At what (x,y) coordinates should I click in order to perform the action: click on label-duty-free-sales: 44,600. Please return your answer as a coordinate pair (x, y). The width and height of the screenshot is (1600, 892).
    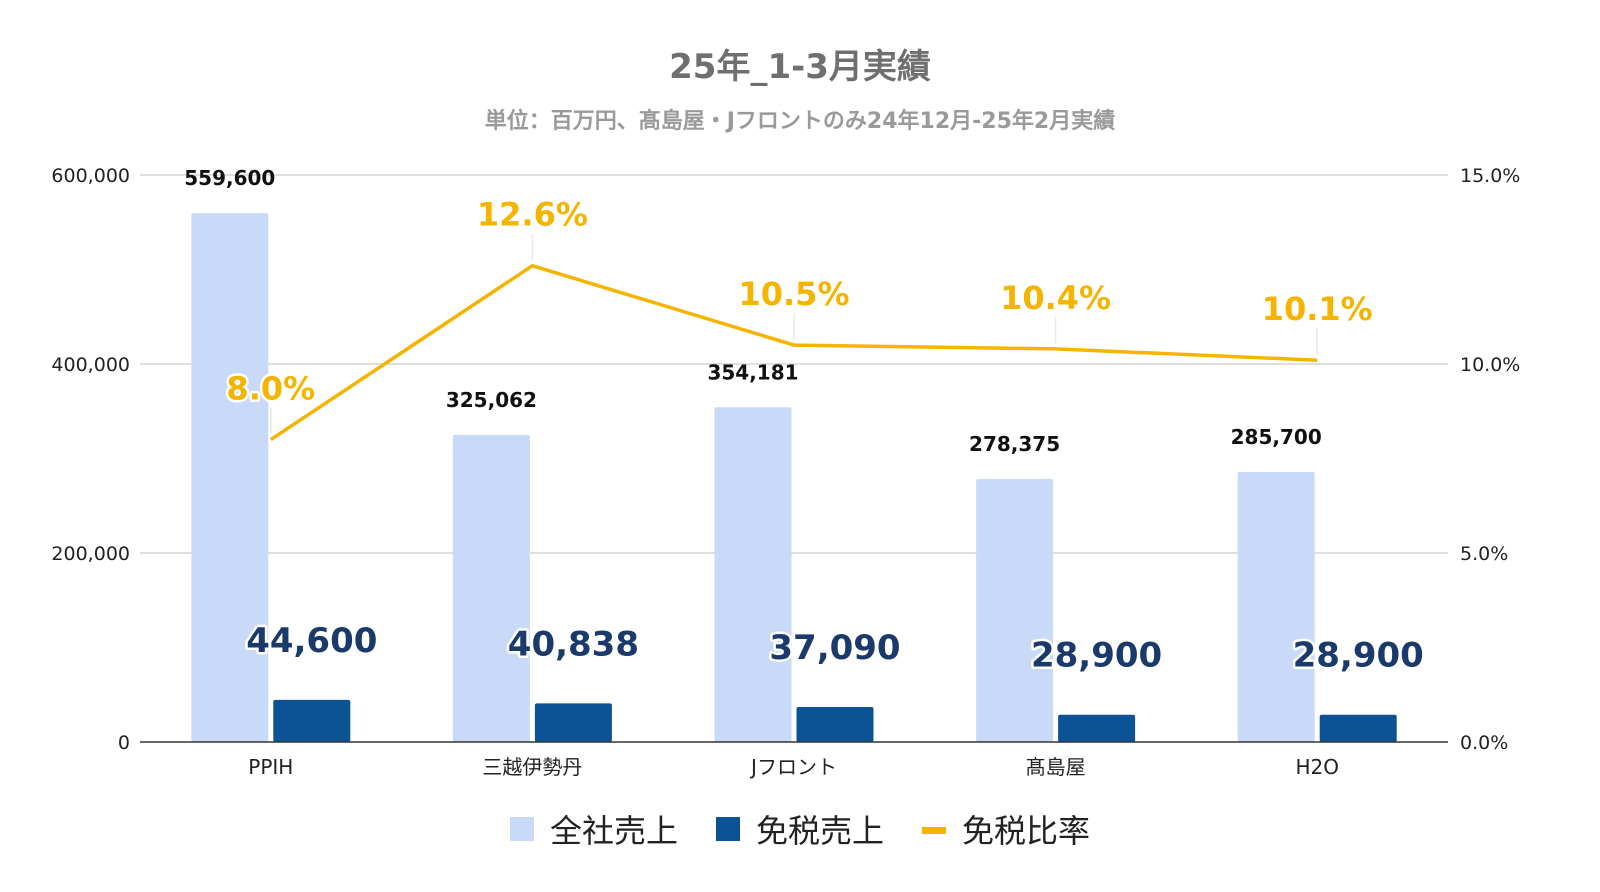
    Looking at the image, I should click on (311, 641).